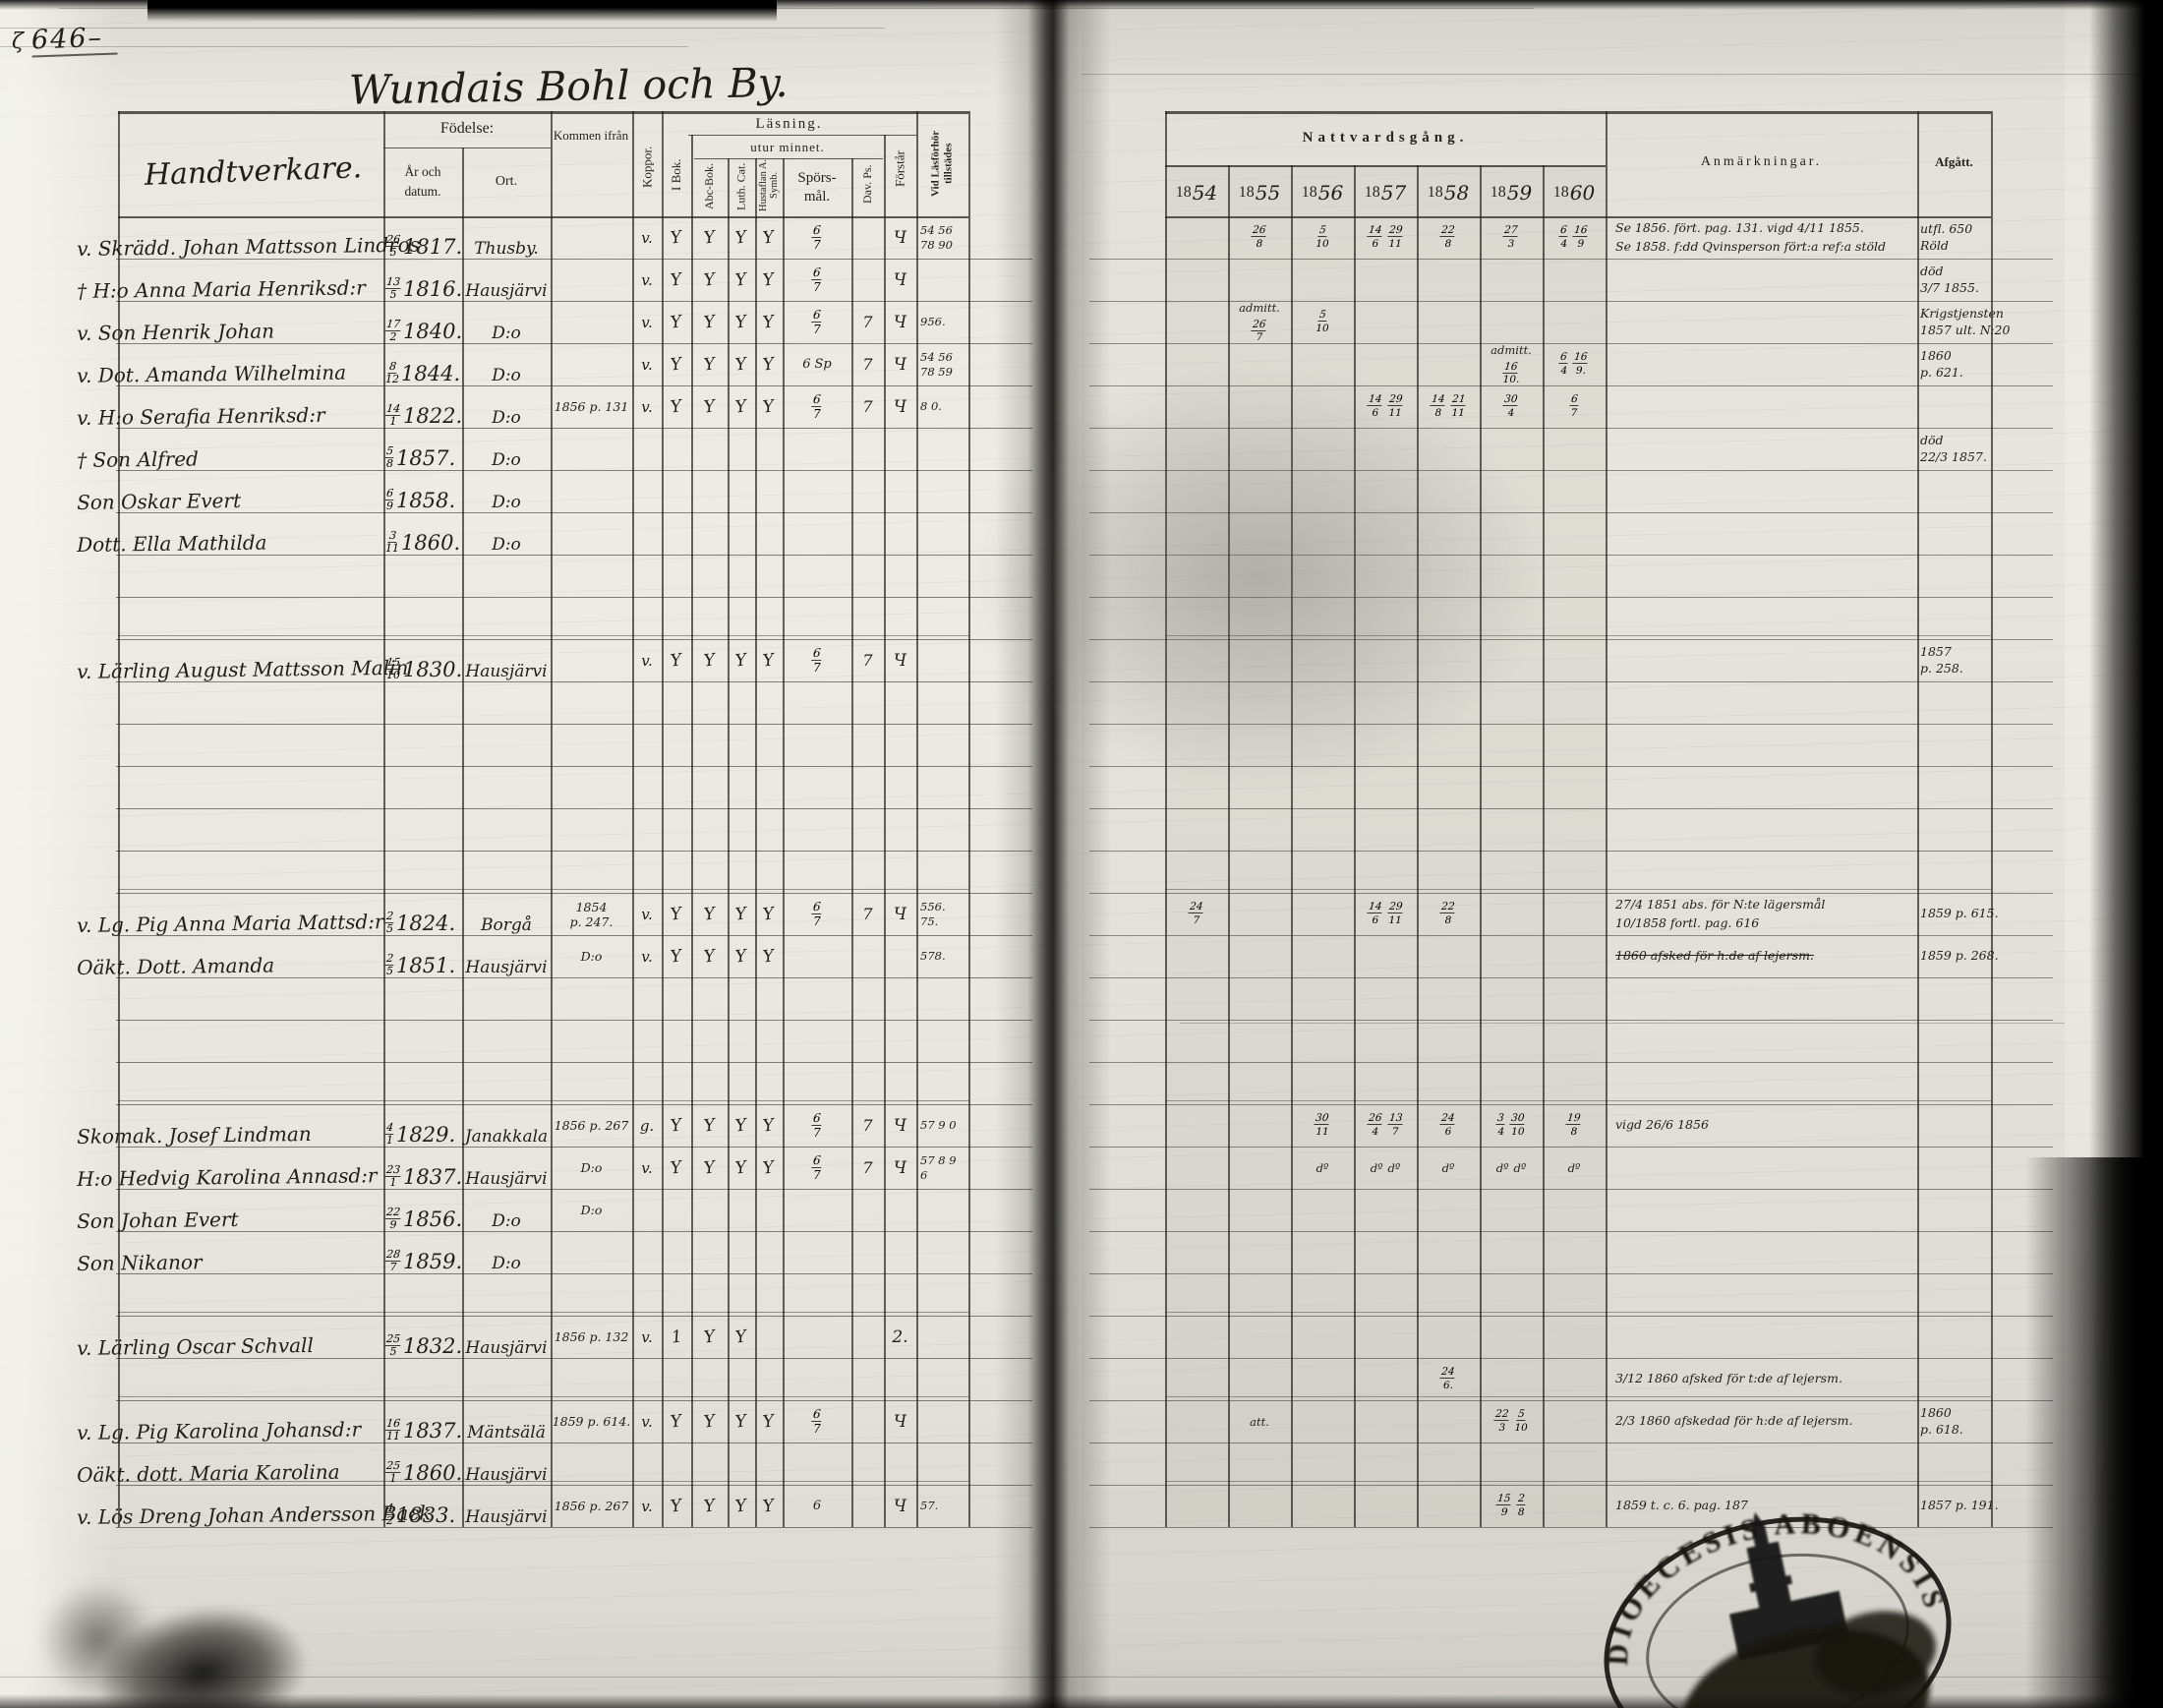  I want to click on text-line: p. 618., so click(1941, 1429).